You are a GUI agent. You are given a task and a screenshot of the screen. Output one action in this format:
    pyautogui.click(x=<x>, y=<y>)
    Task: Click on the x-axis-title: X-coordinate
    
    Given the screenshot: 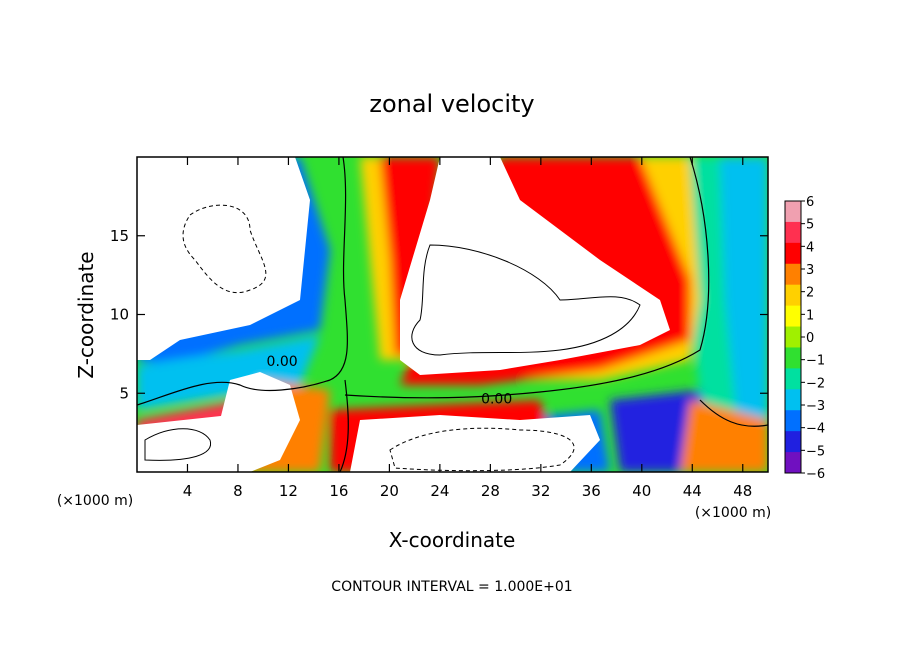 What is the action you would take?
    pyautogui.click(x=452, y=540)
    